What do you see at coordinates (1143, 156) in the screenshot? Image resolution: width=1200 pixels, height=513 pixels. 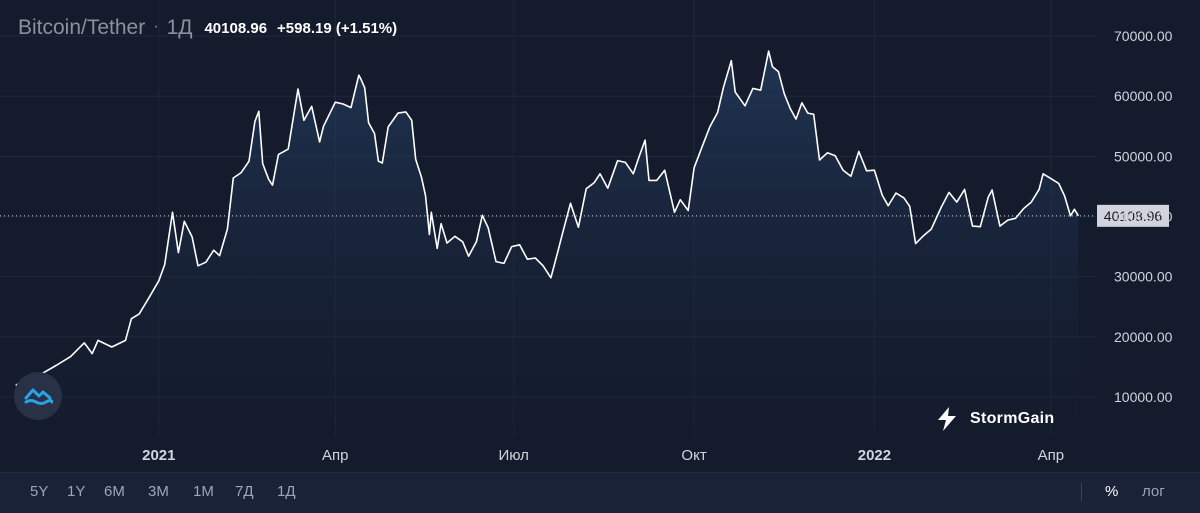 I see `y-tick-label: 50000.00` at bounding box center [1143, 156].